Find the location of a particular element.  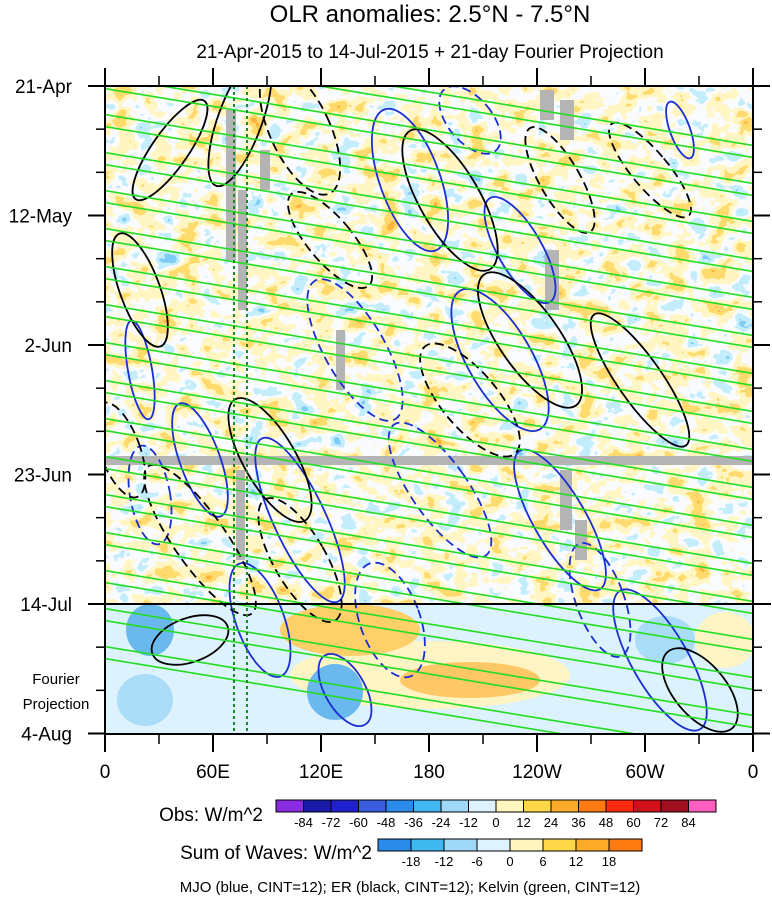

y-tick-label: 23-Jun is located at coordinates (43, 476).